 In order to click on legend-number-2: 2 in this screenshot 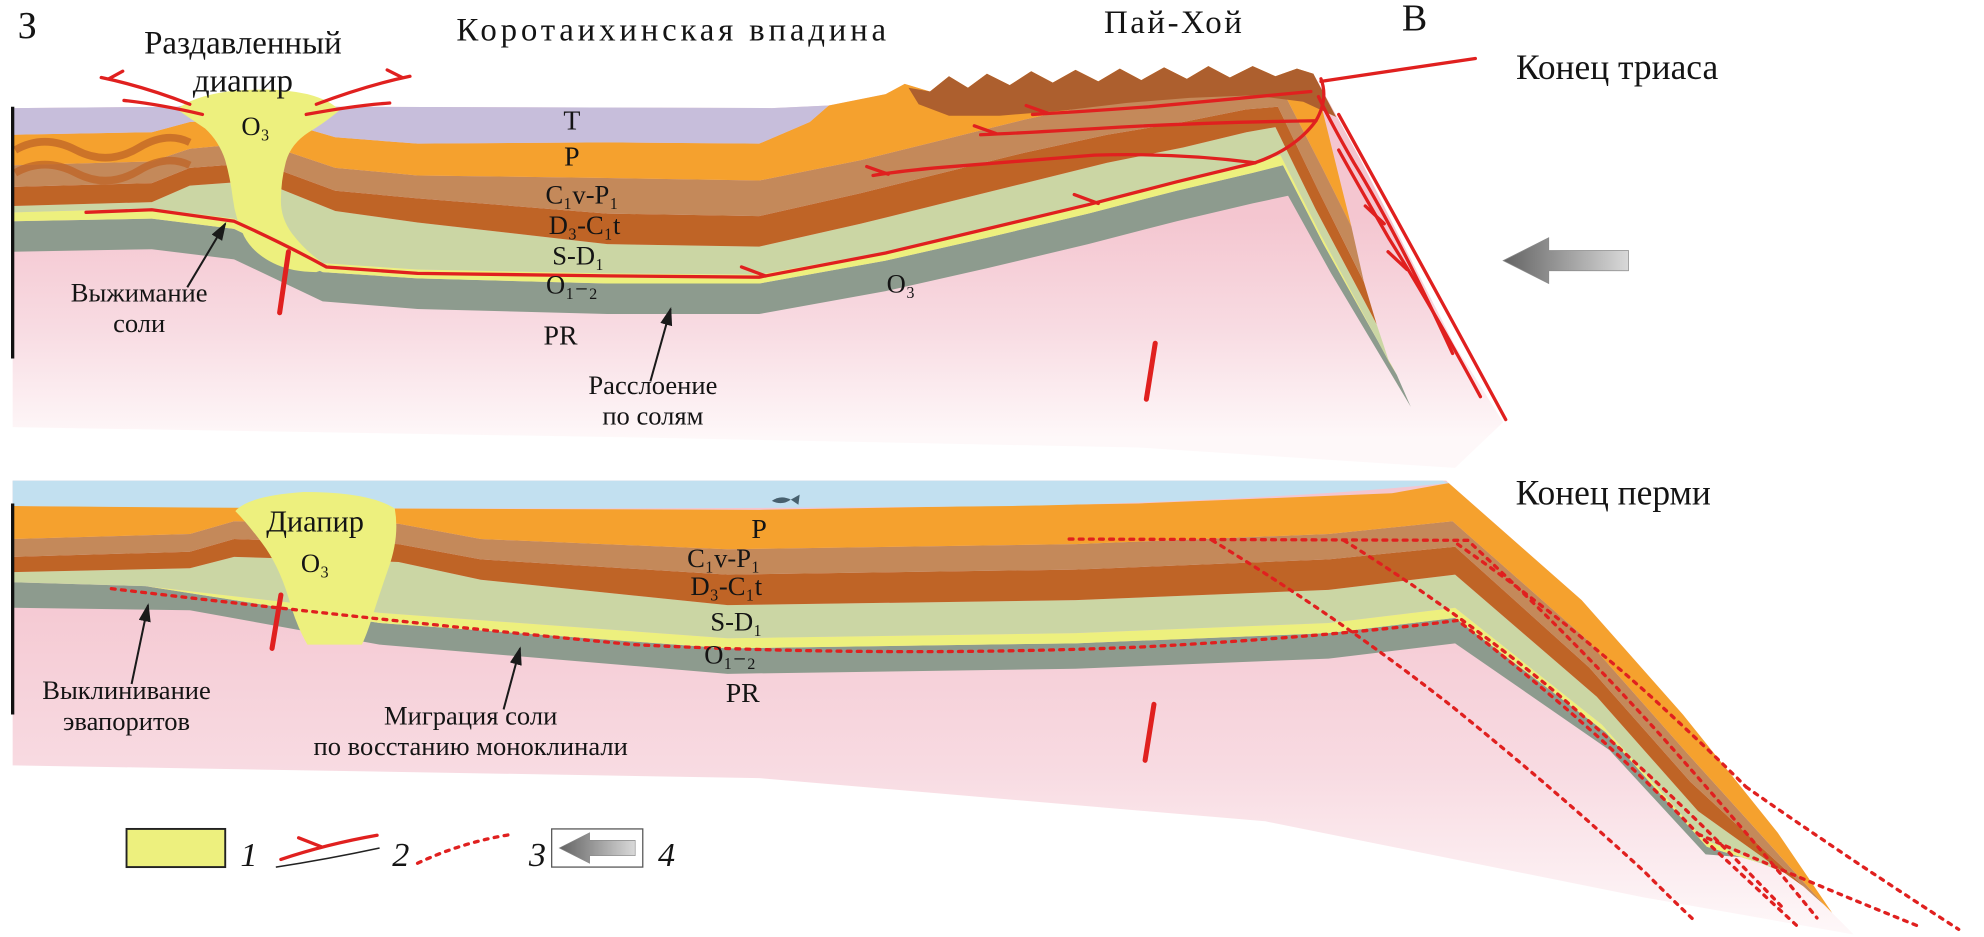, I will do `click(400, 855)`.